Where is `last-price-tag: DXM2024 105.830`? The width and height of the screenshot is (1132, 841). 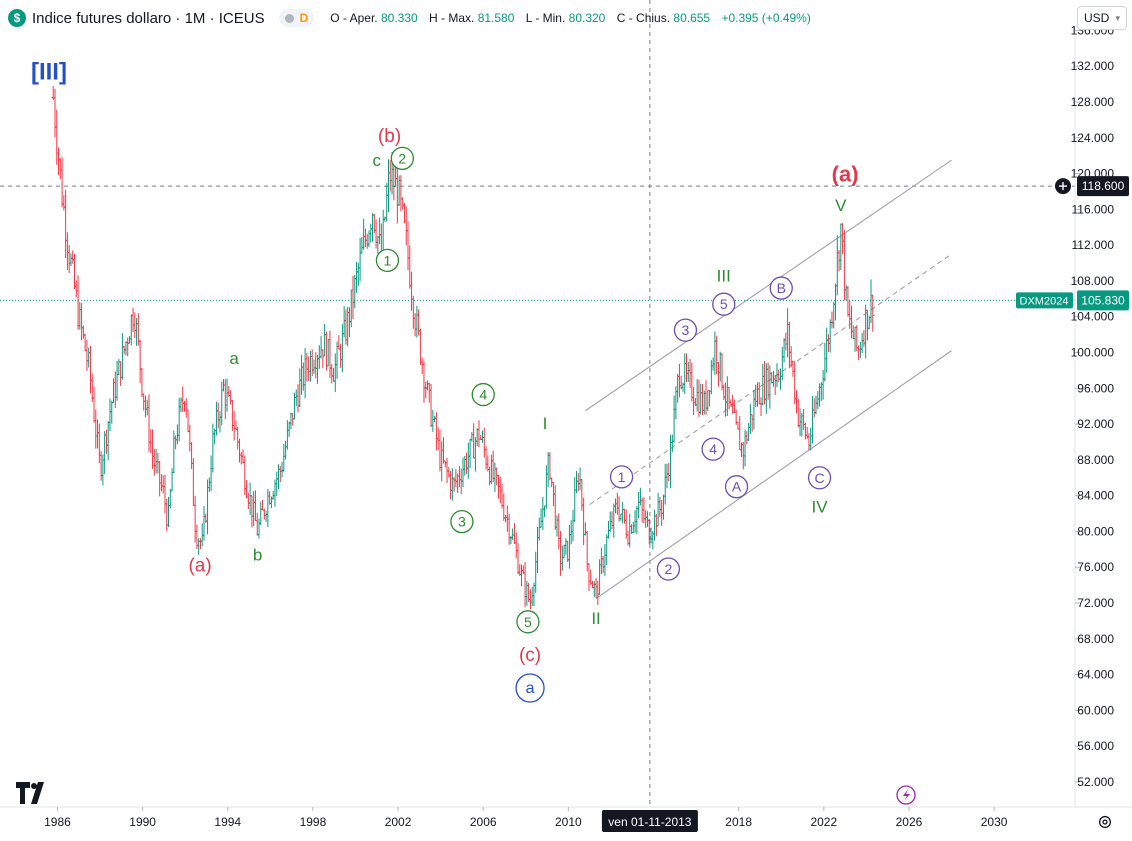 last-price-tag: DXM2024 105.830 is located at coordinates (1072, 300).